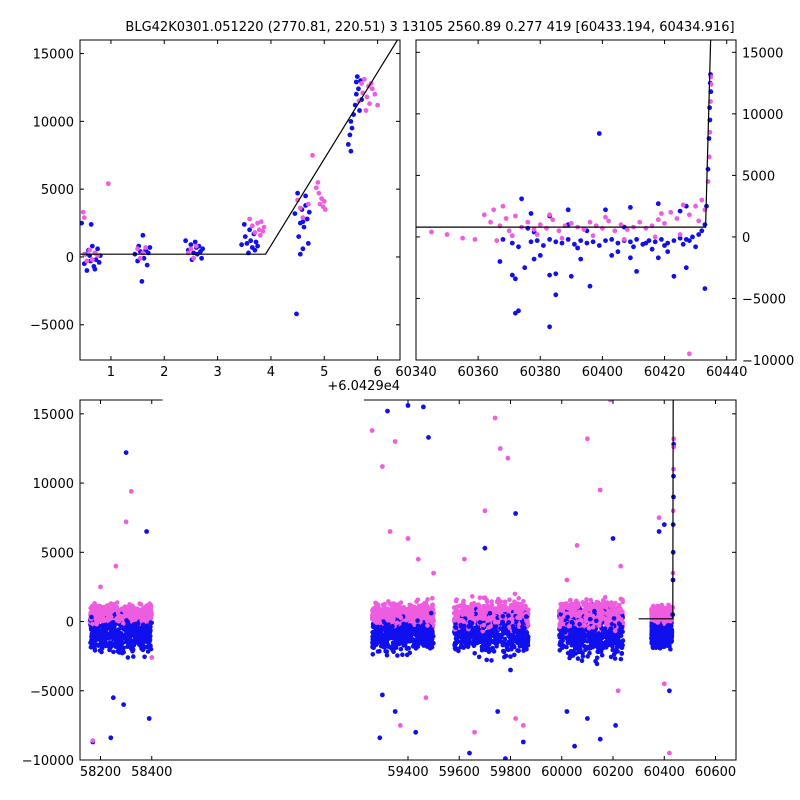 Image resolution: width=800 pixels, height=800 pixels. I want to click on model-line, so click(239, 147).